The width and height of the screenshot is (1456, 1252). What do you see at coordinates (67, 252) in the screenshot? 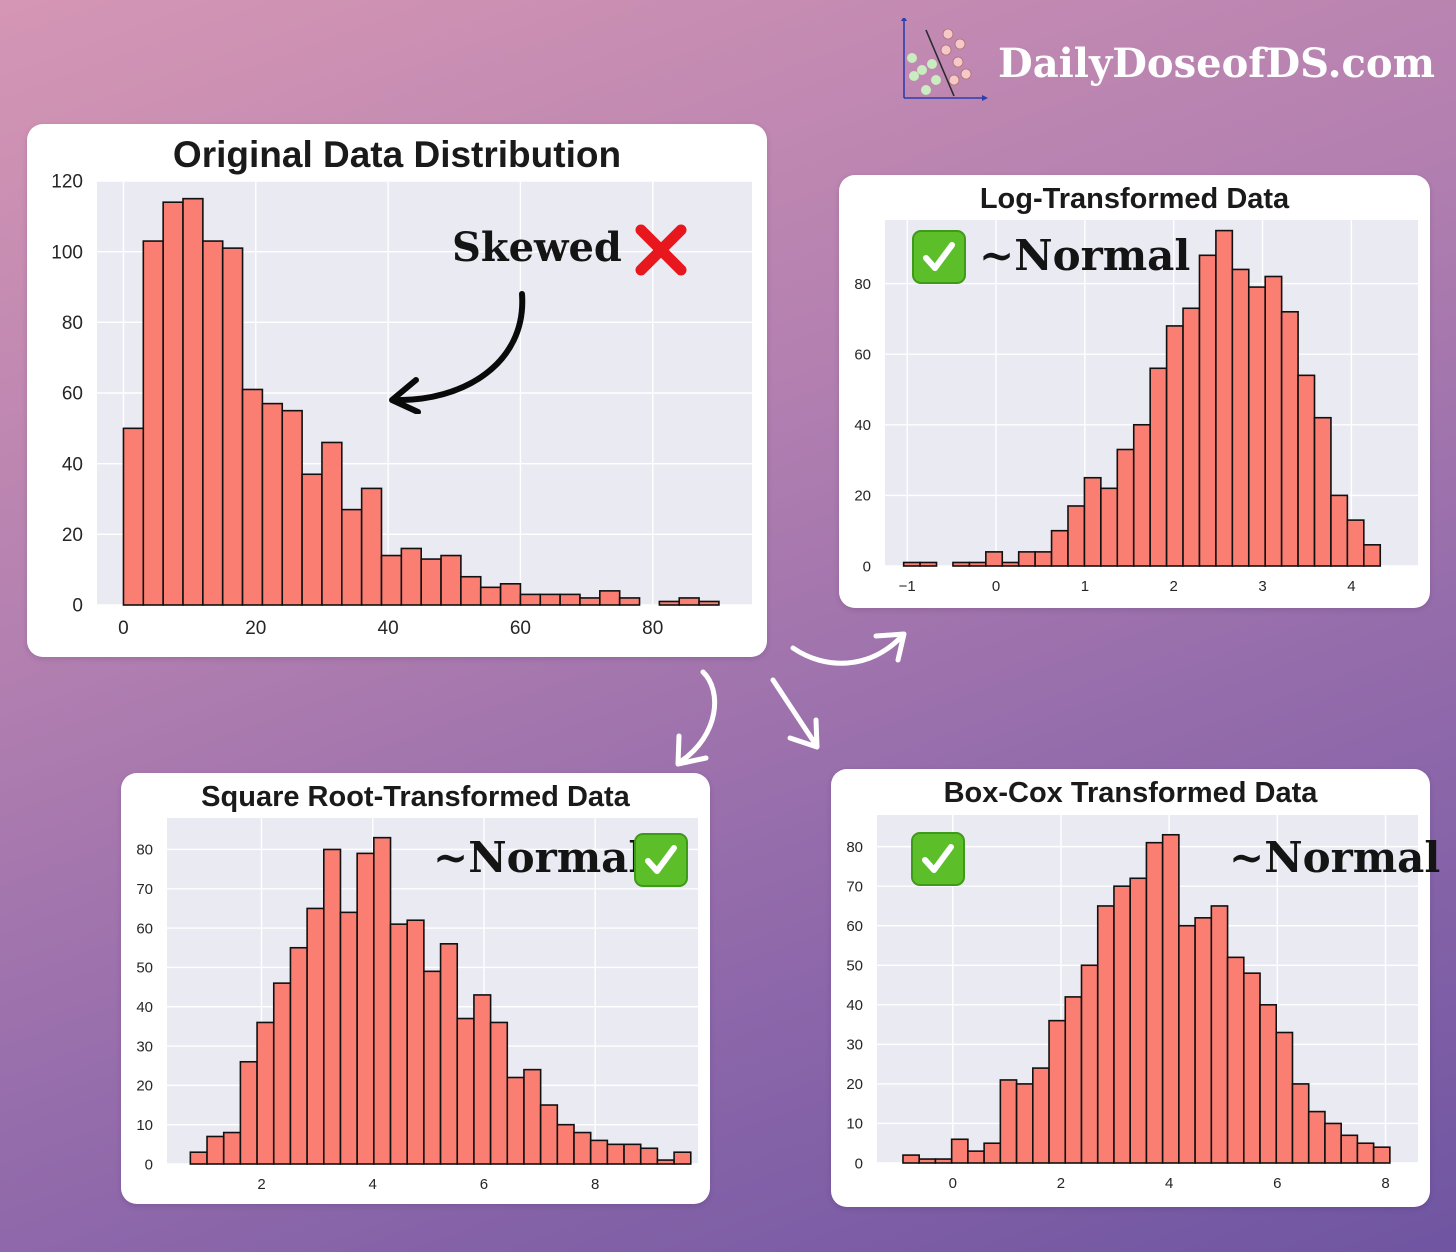
I see `y-tick-label: 100` at bounding box center [67, 252].